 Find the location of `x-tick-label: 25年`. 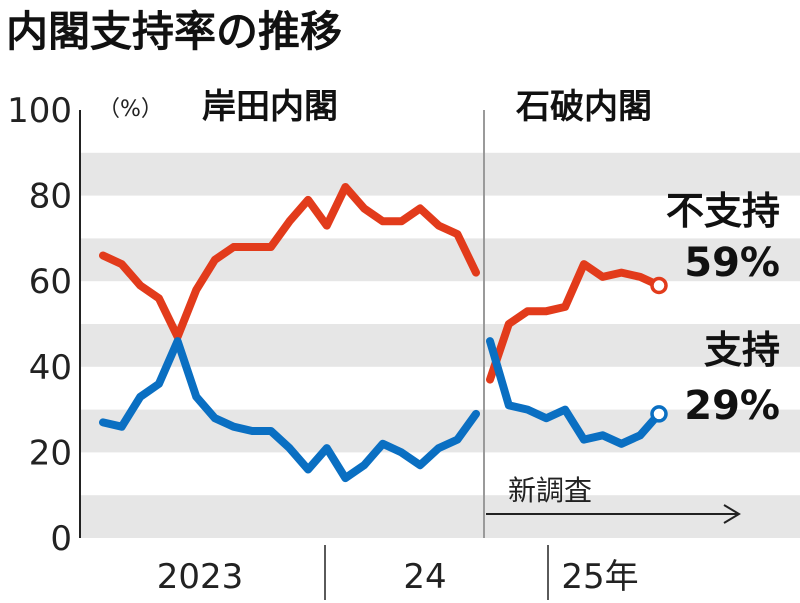

x-tick-label: 25年 is located at coordinates (599, 577).